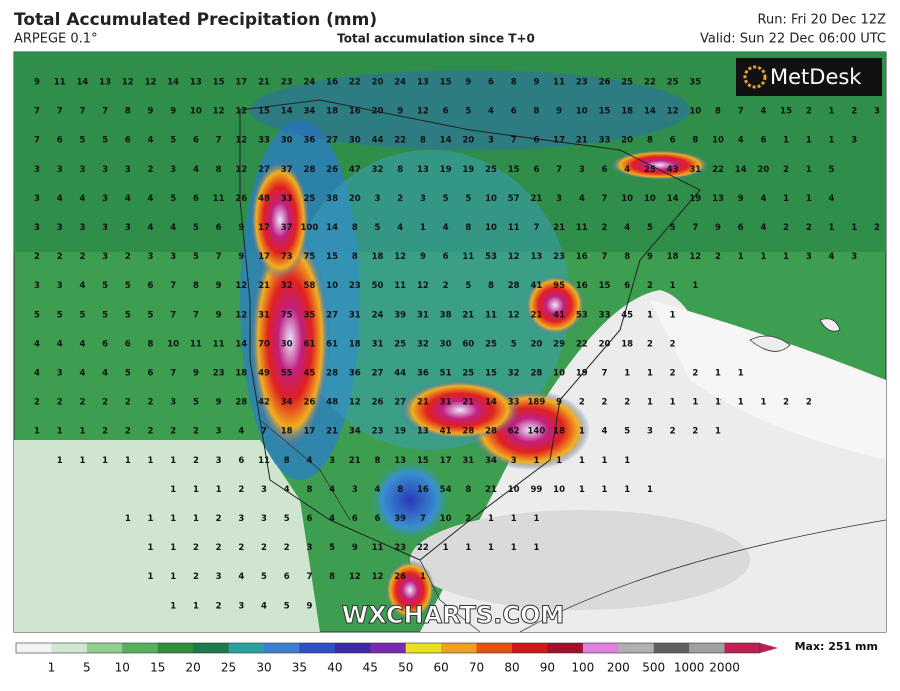  Describe the element at coordinates (241, 374) in the screenshot. I see `grid-value: 18` at that location.